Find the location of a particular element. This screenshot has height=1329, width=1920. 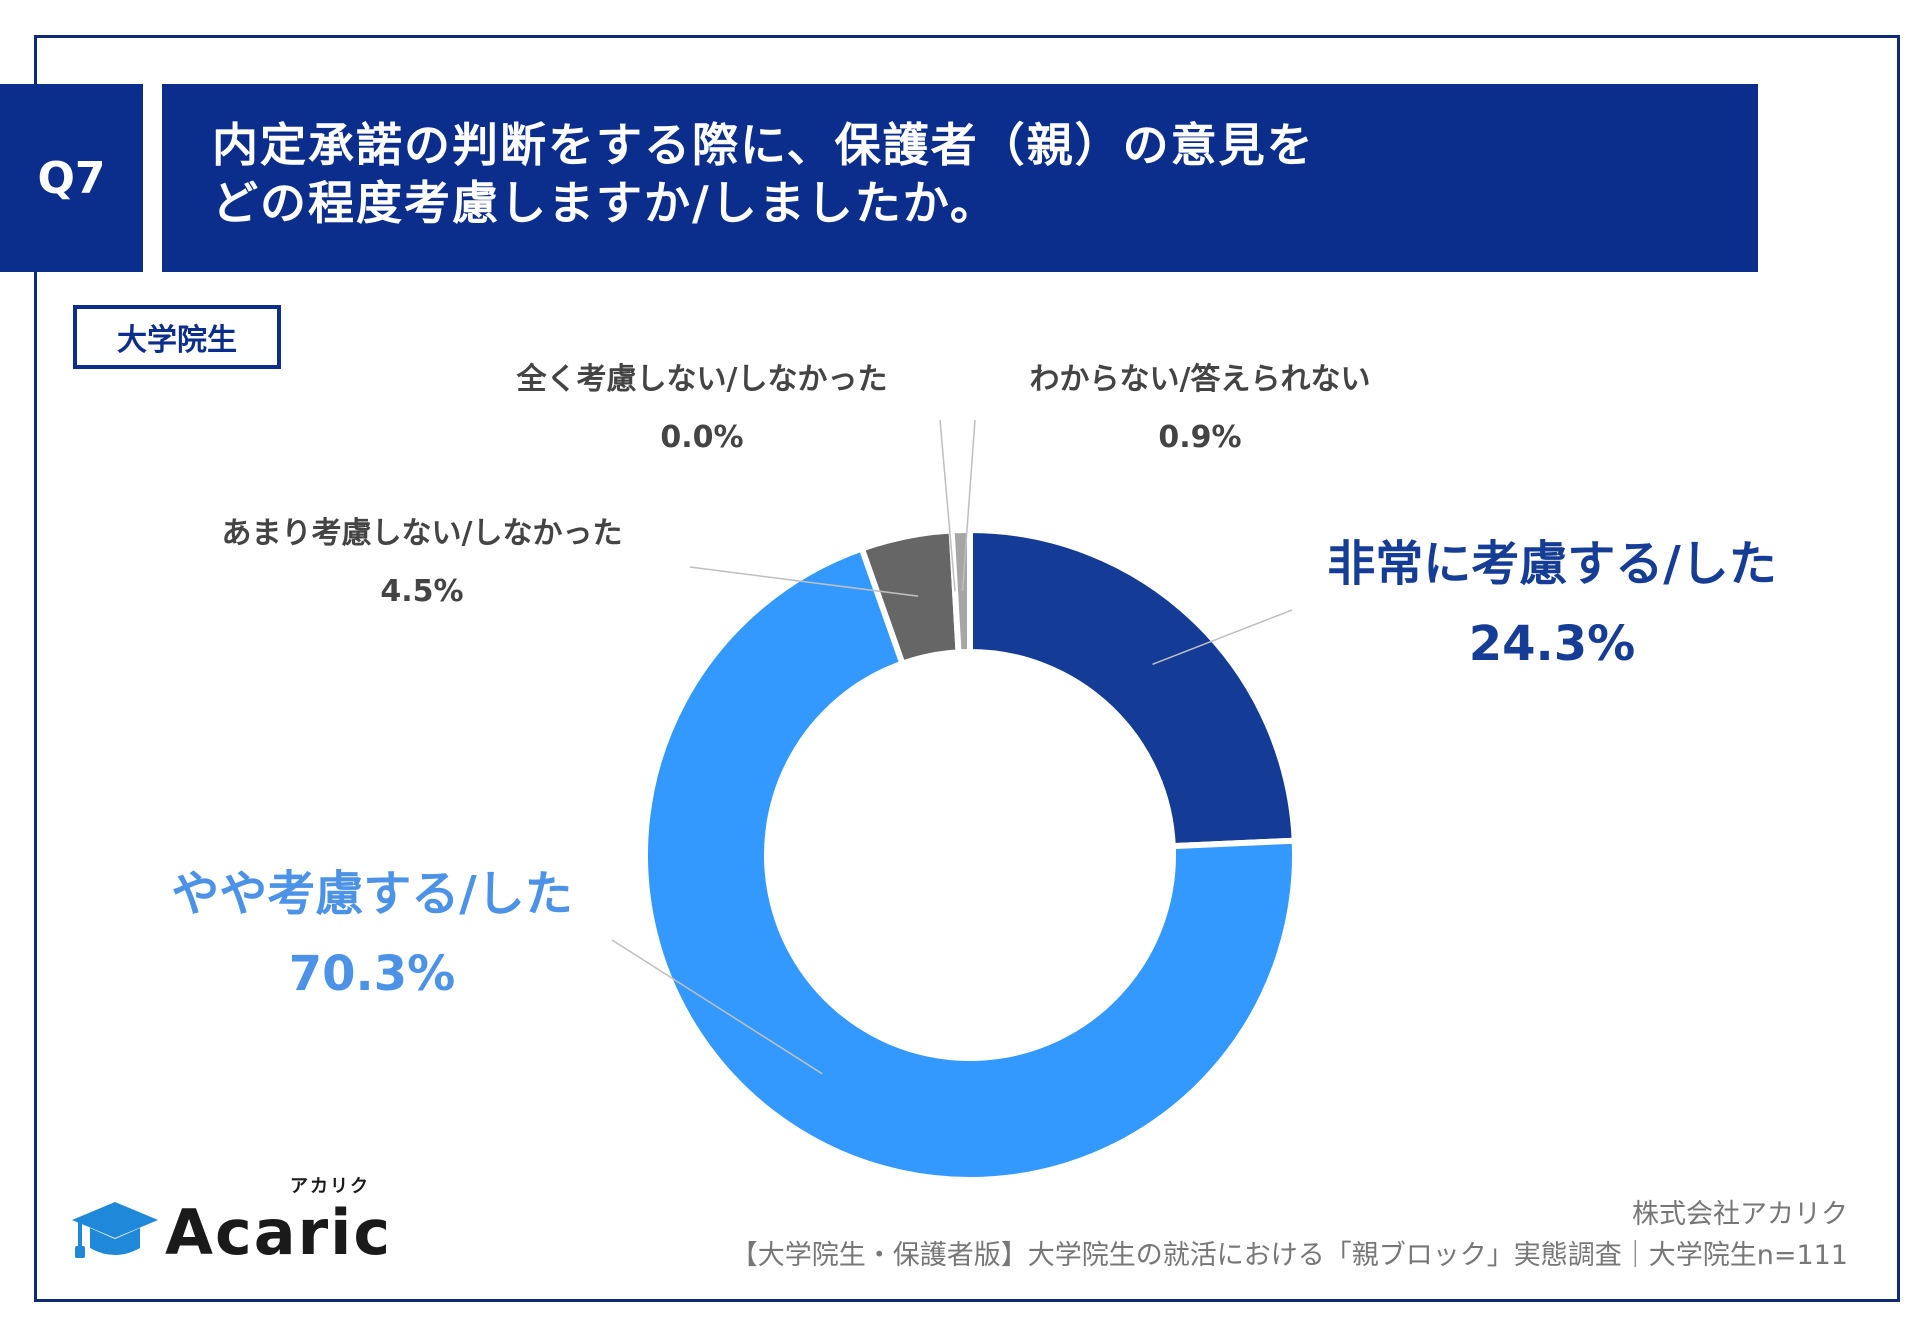

slice-value: 24.3% is located at coordinates (1552, 644).